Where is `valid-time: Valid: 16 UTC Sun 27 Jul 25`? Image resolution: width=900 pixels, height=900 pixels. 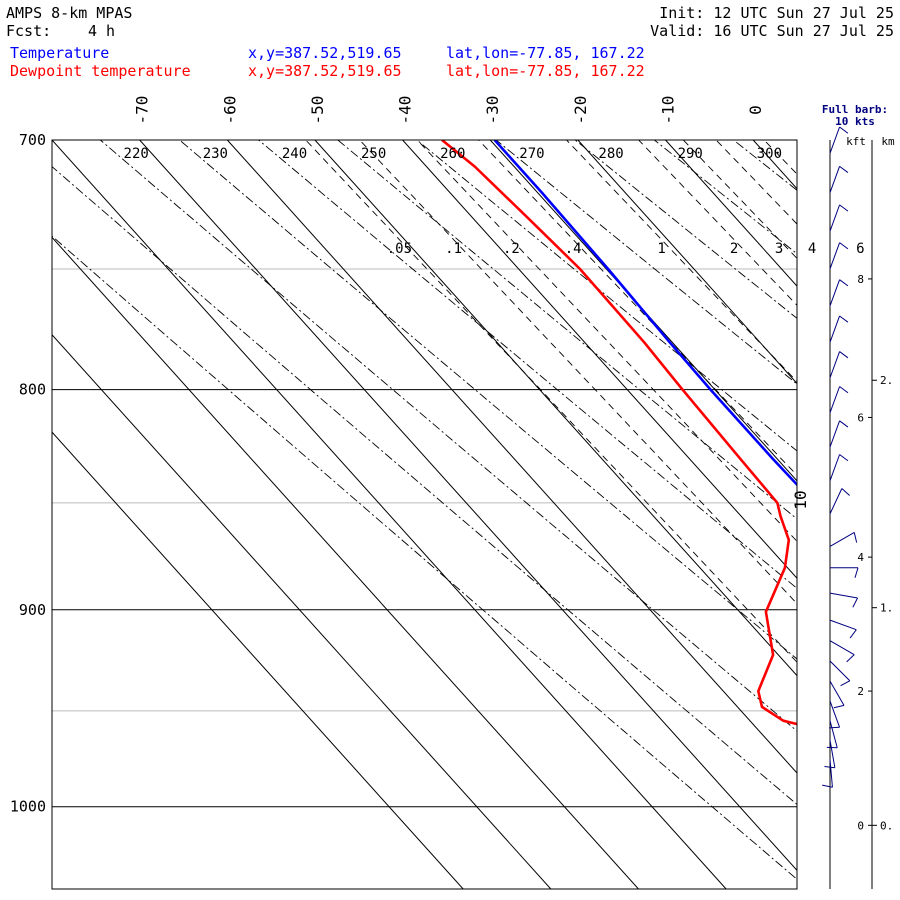
valid-time: Valid: 16 UTC Sun 27 Jul 25 is located at coordinates (772, 31).